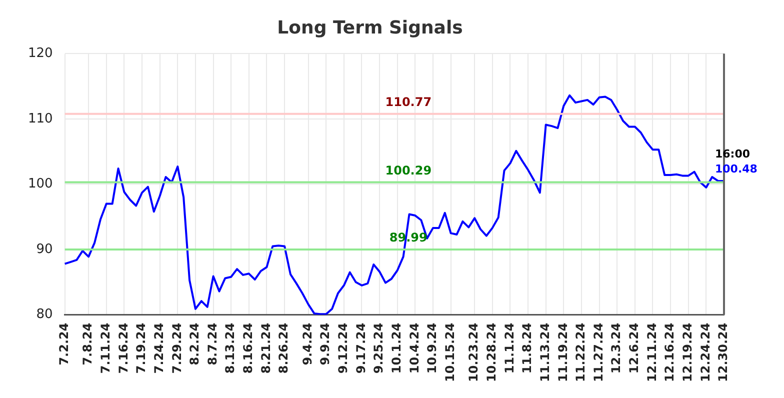 Image resolution: width=784 pixels, height=398 pixels. What do you see at coordinates (408, 101) in the screenshot?
I see `ref-line-label: 110.77` at bounding box center [408, 101].